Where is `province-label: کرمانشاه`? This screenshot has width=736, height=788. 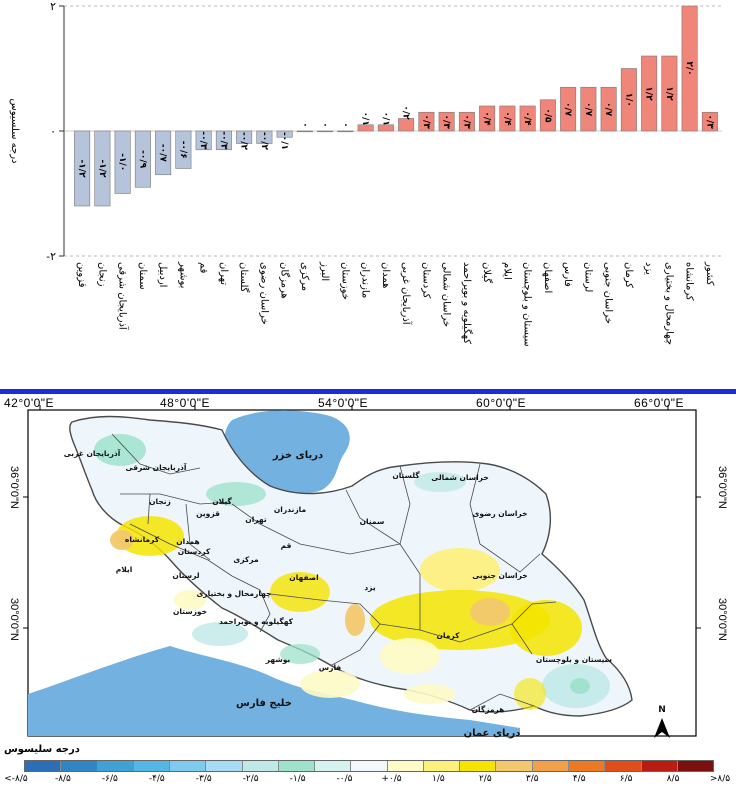 province-label: کرمانشاه is located at coordinates (142, 539).